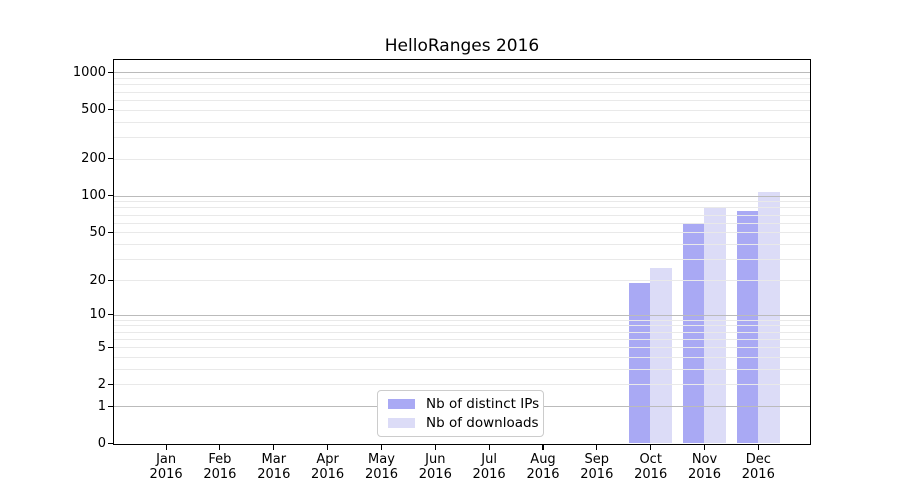  I want to click on x-tick-label-apr: Apr 2016, so click(328, 467).